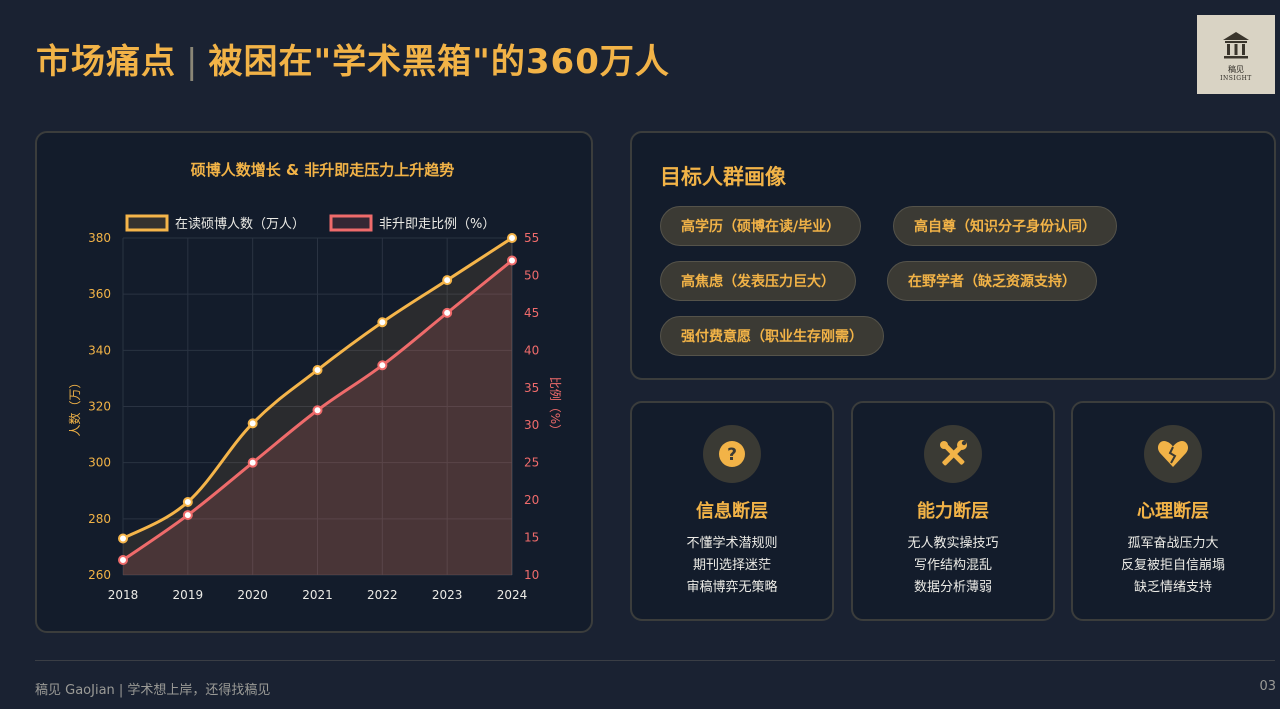 Image resolution: width=1280 pixels, height=709 pixels. I want to click on card-info-gap: ? 信息断层 不懂学术潜规则 期刊选择迷茫 审稿博弈无策略, so click(732, 511).